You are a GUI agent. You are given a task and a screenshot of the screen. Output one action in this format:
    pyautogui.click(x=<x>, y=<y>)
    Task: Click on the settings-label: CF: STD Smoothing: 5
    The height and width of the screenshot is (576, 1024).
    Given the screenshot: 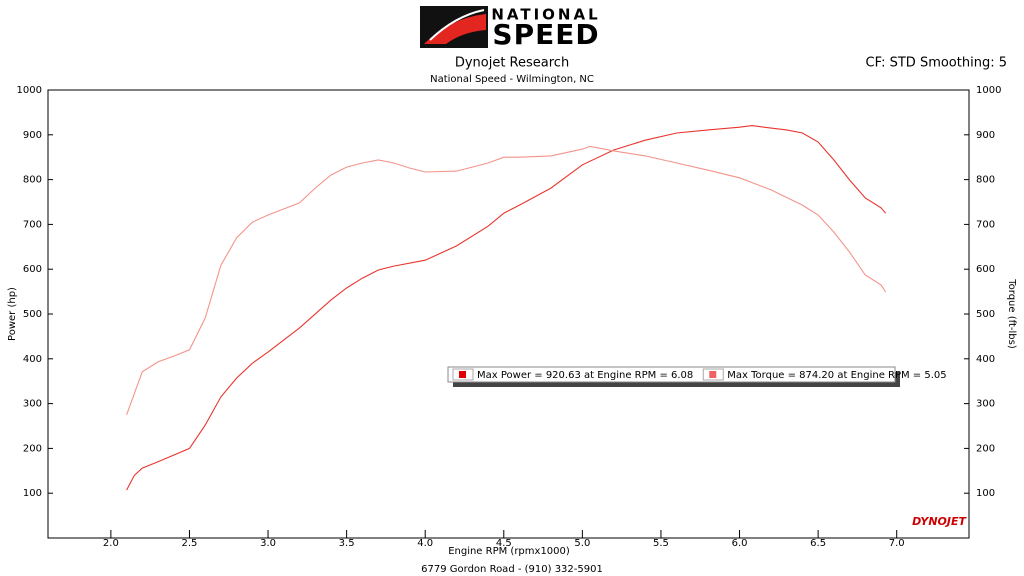 What is the action you would take?
    pyautogui.click(x=936, y=63)
    